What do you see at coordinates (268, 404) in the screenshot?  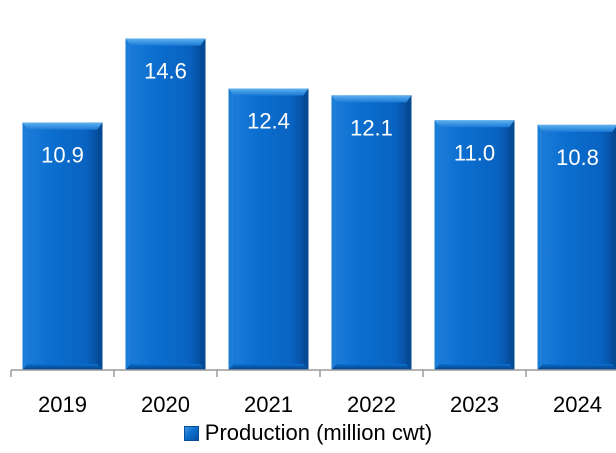 I see `x-tick-label-2021: 2021` at bounding box center [268, 404].